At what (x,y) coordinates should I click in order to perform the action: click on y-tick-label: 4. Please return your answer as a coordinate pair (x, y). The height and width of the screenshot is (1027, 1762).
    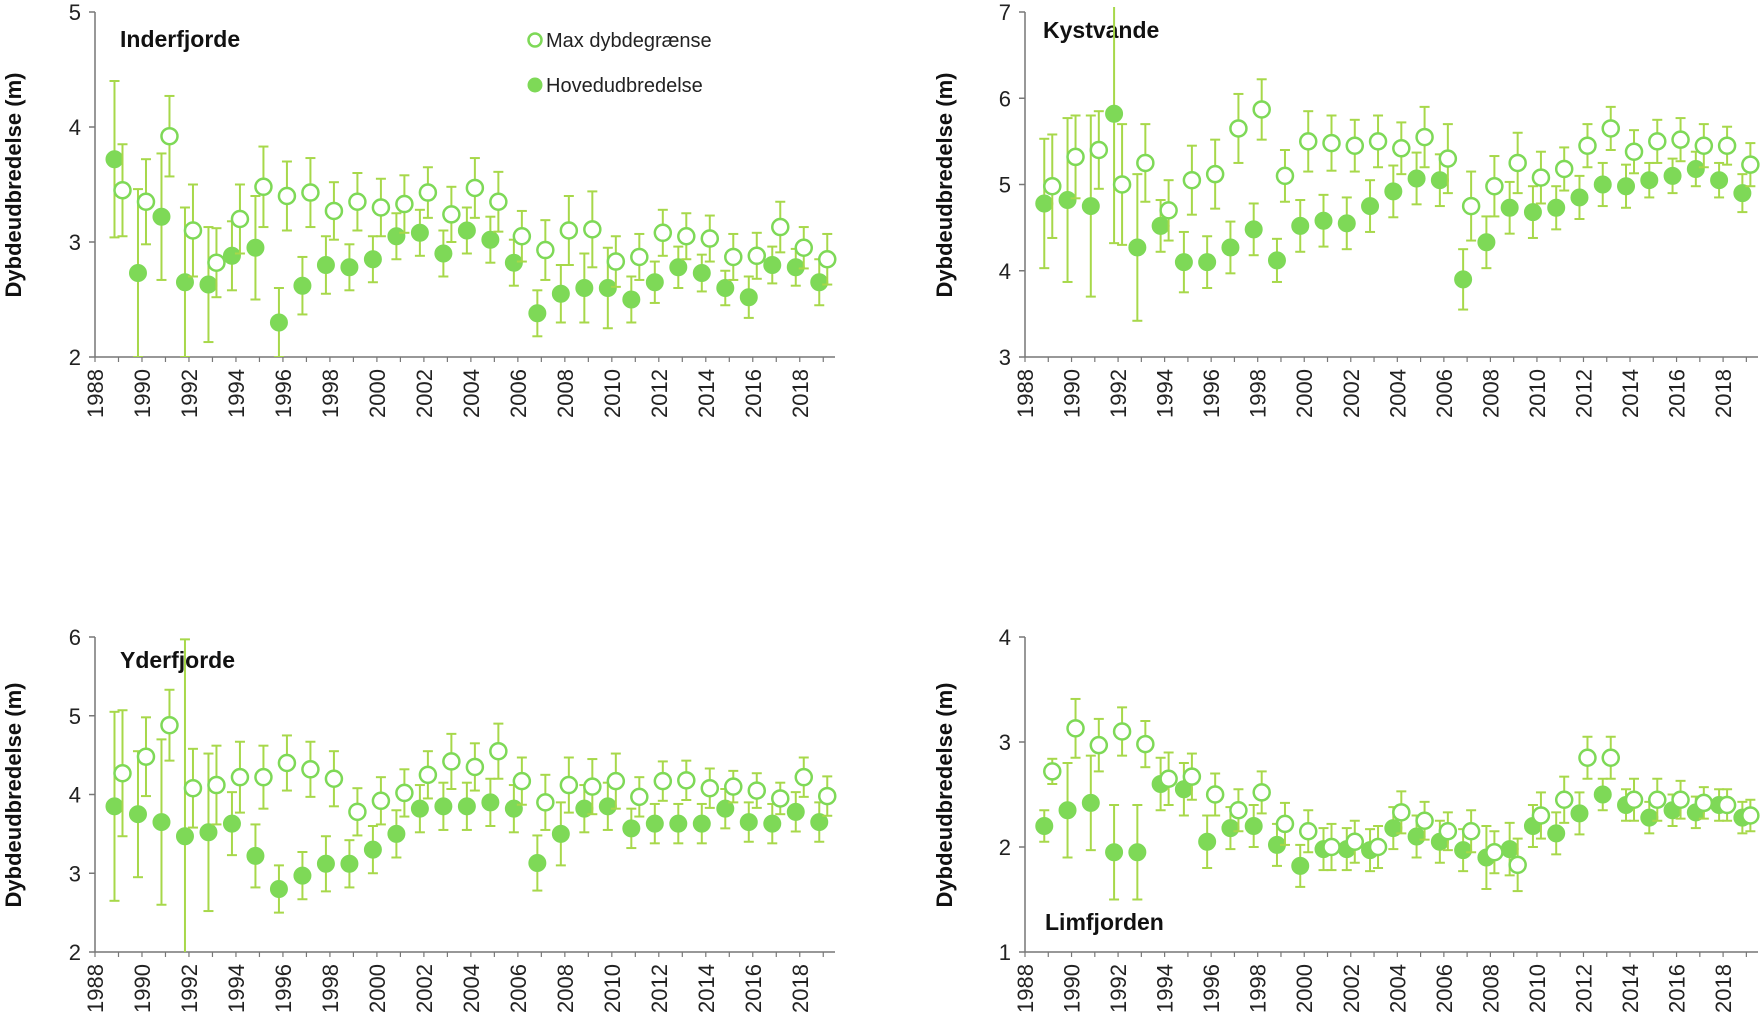
    Looking at the image, I should click on (1005, 637).